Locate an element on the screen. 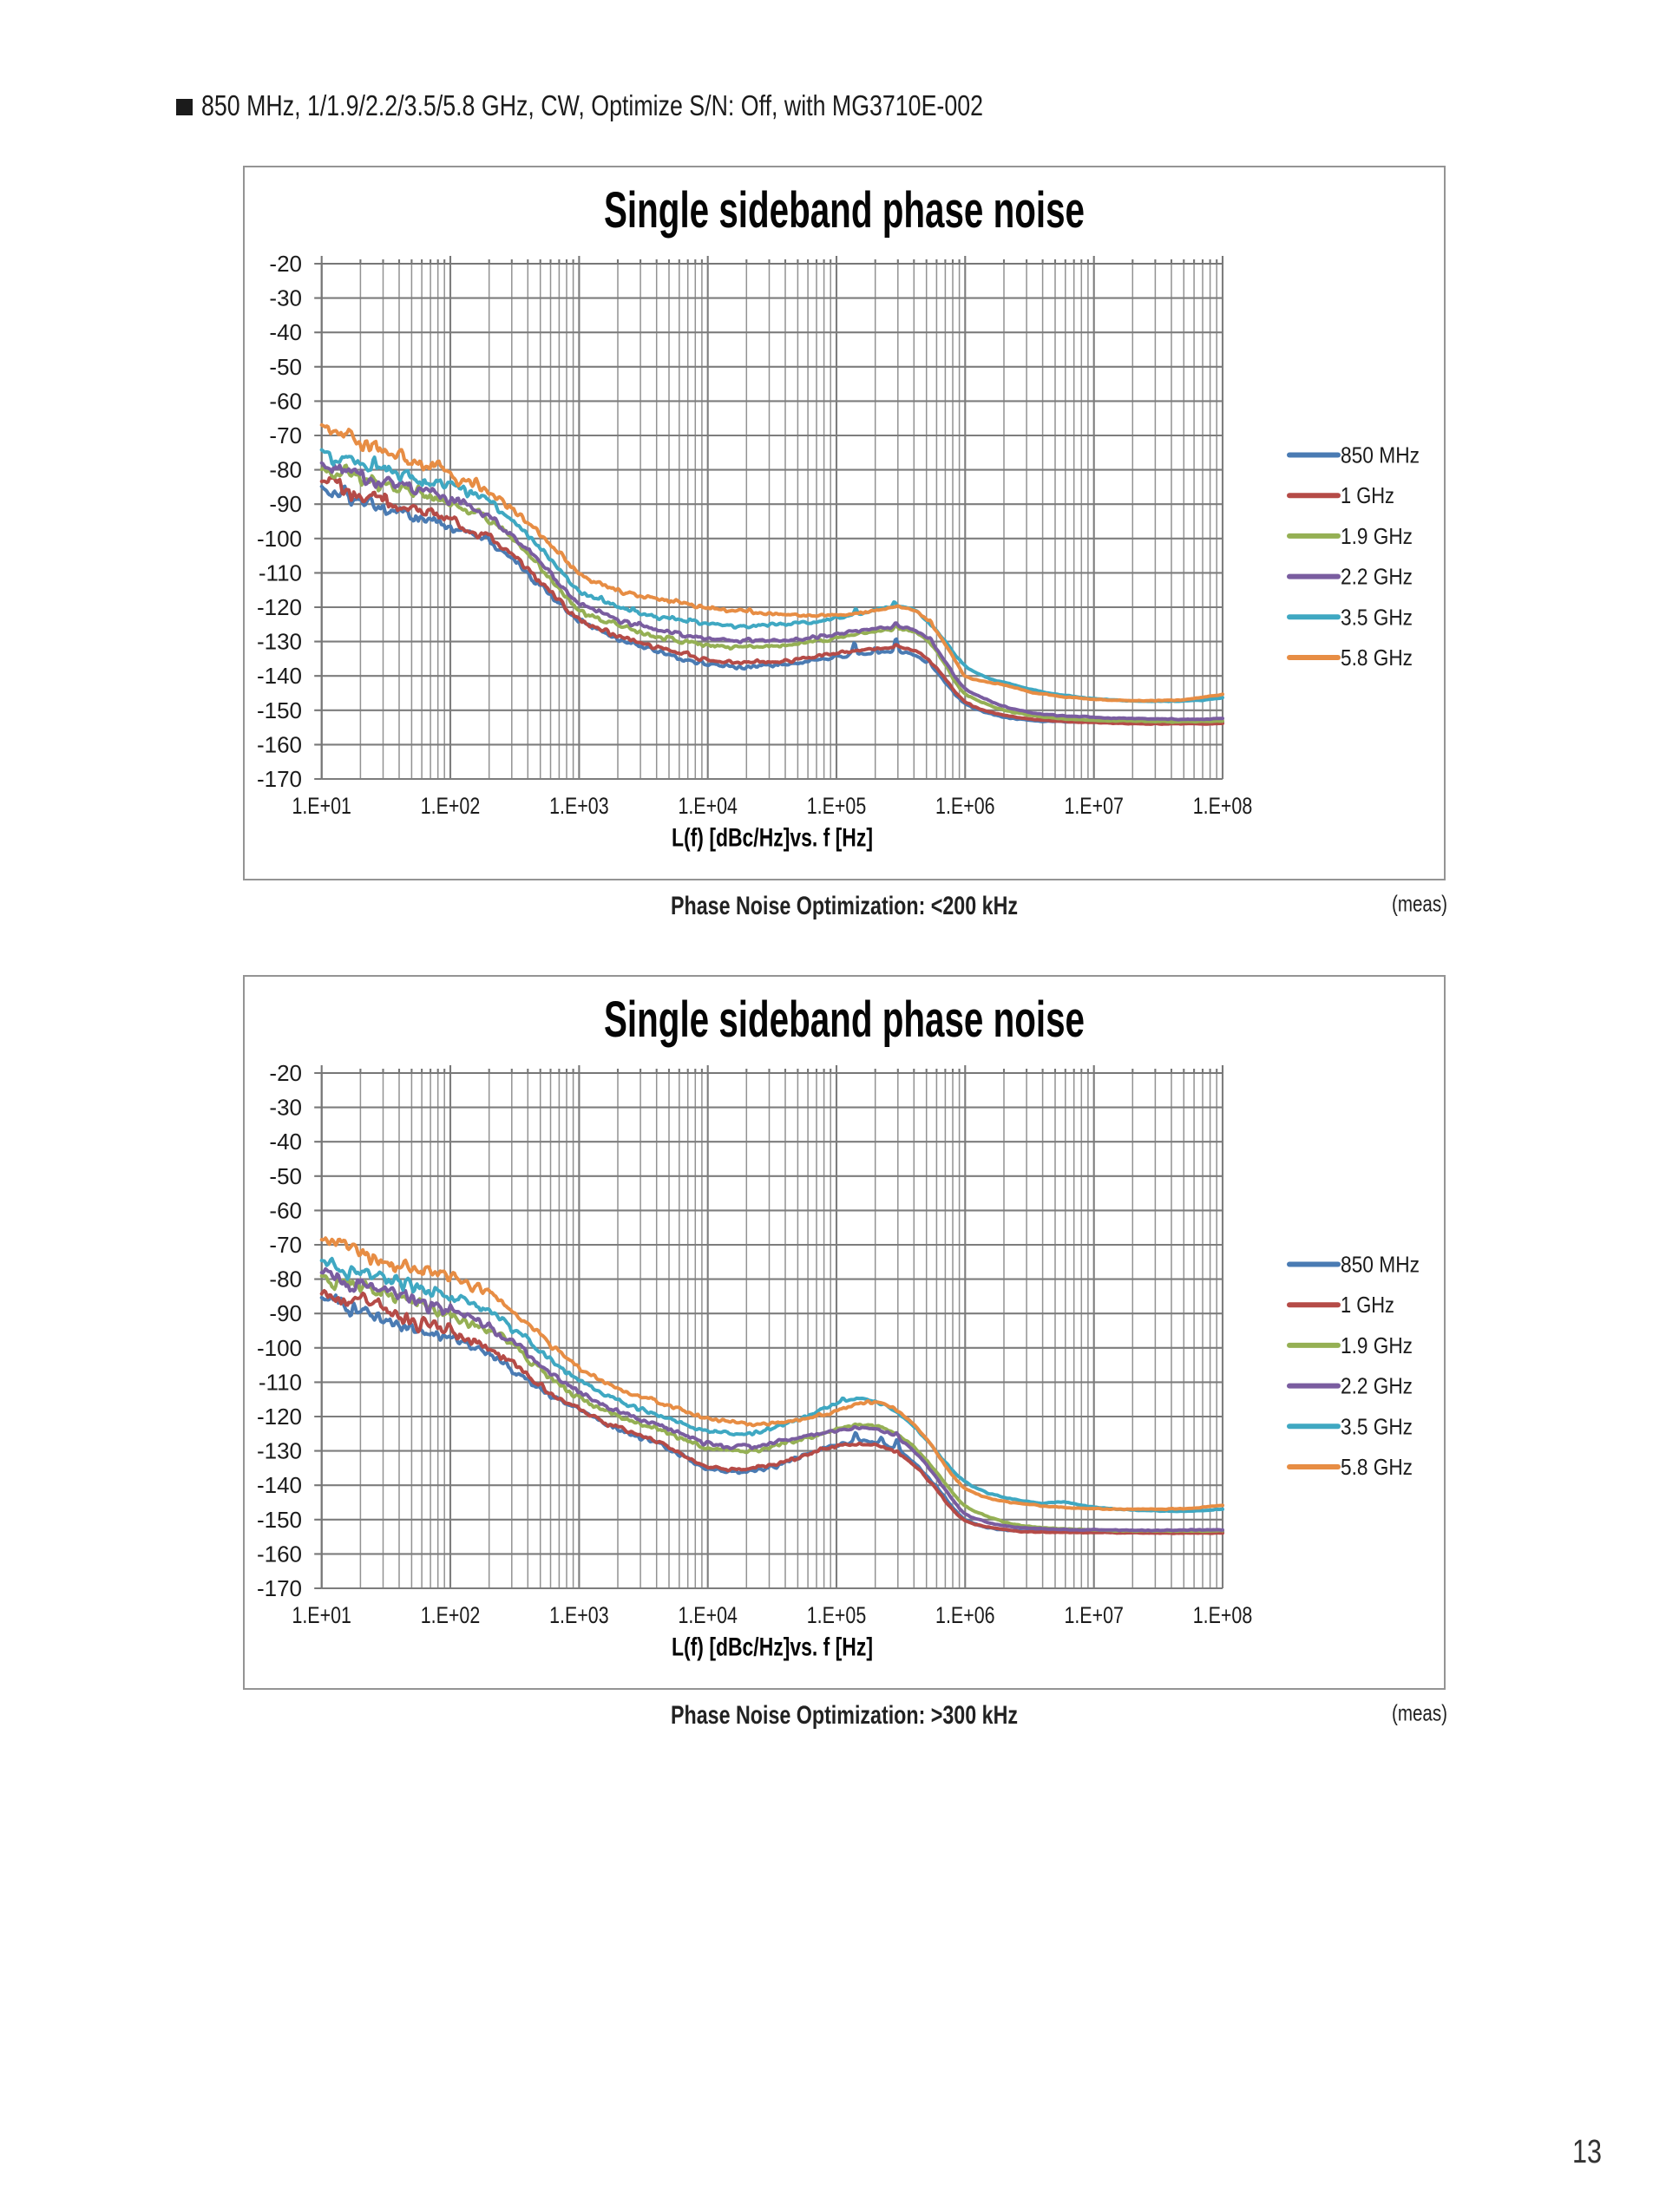 This screenshot has width=1666, height=2212. svg-text:Phase Noise Optimization: <200: Phase Noise Optimization: <200 kHz is located at coordinates (844, 906).